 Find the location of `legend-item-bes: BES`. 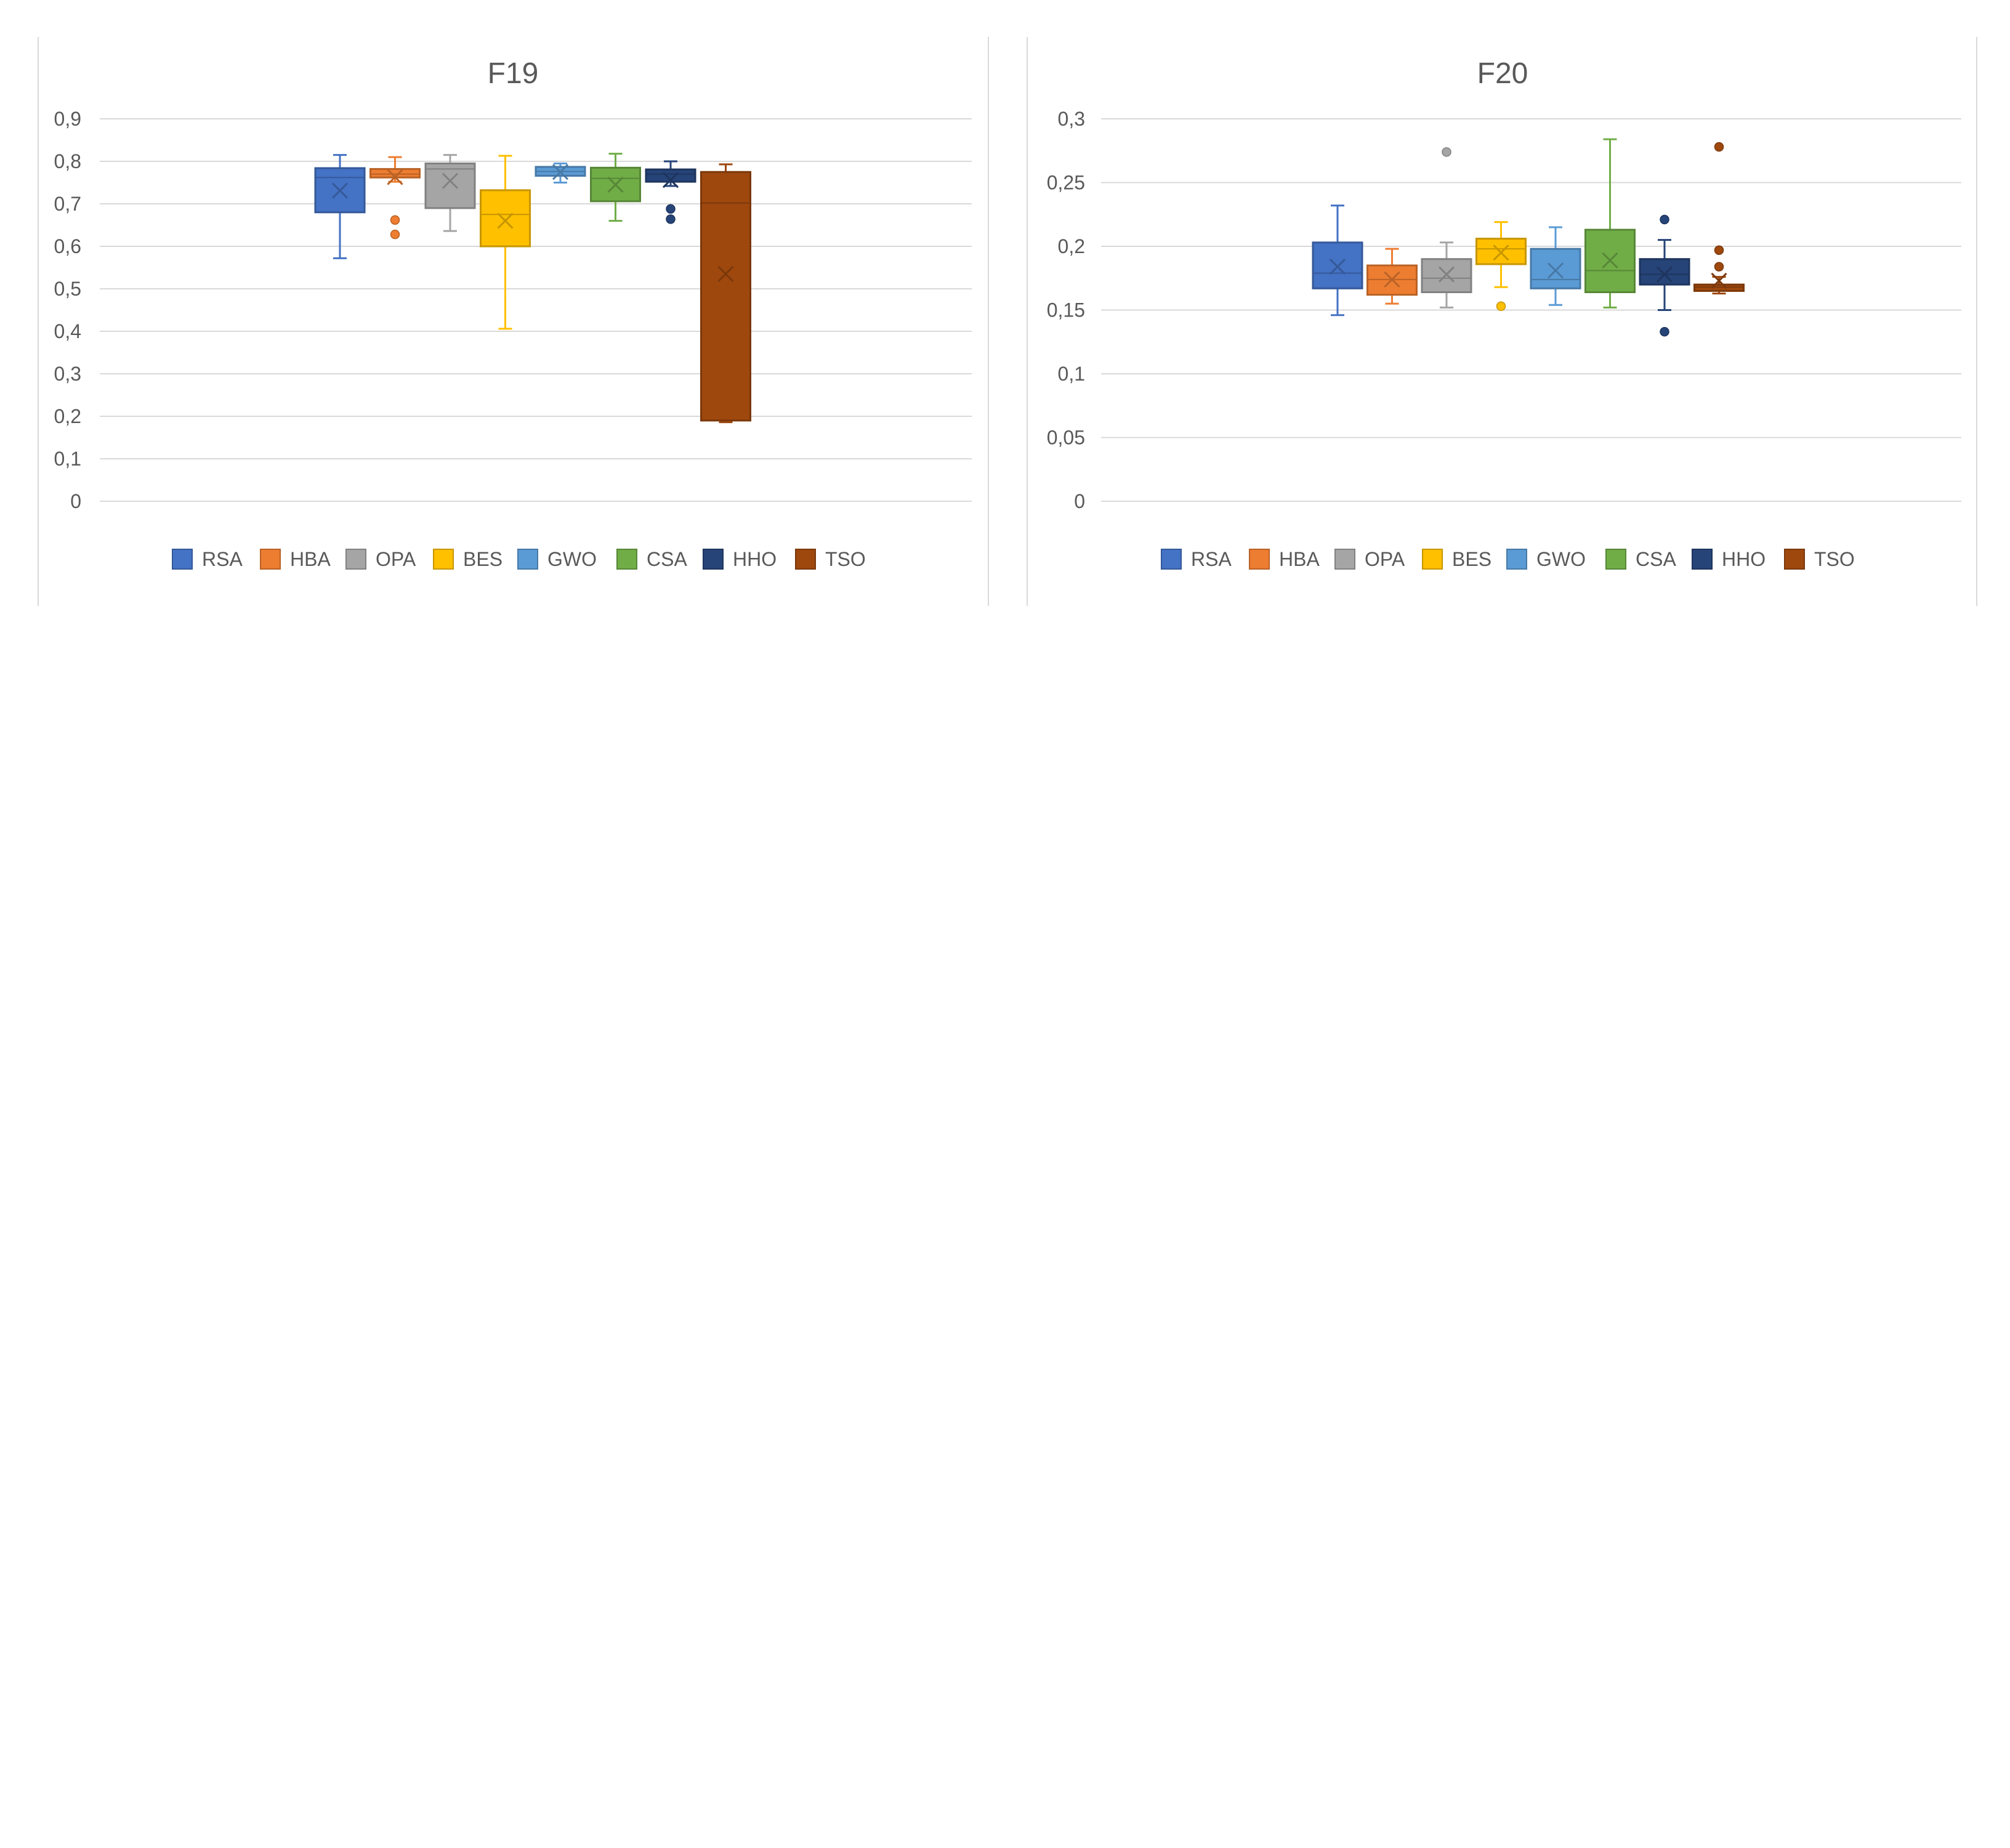

legend-item-bes: BES is located at coordinates (1456, 559).